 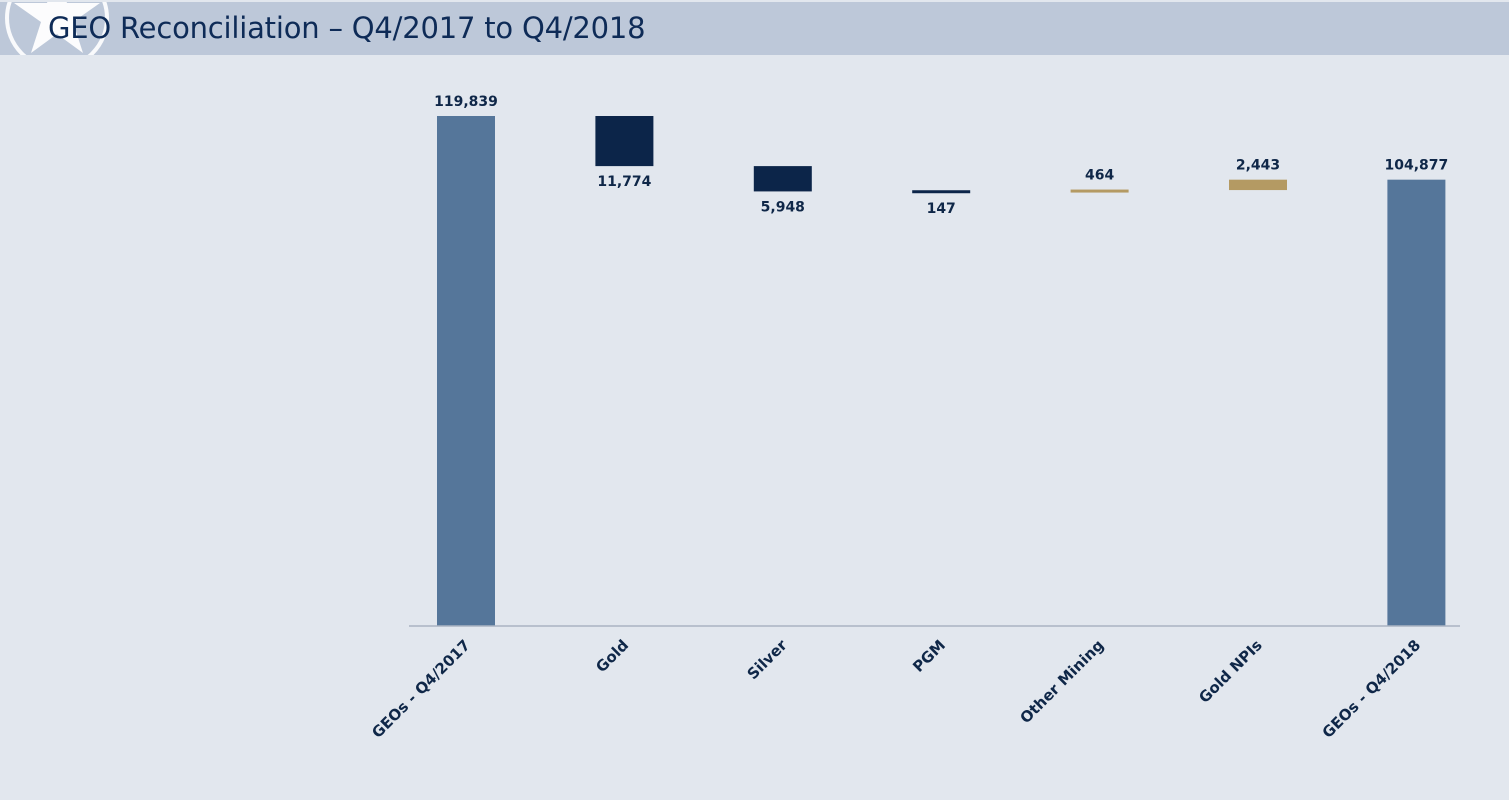 I want to click on bar-pgm, so click(x=941, y=192).